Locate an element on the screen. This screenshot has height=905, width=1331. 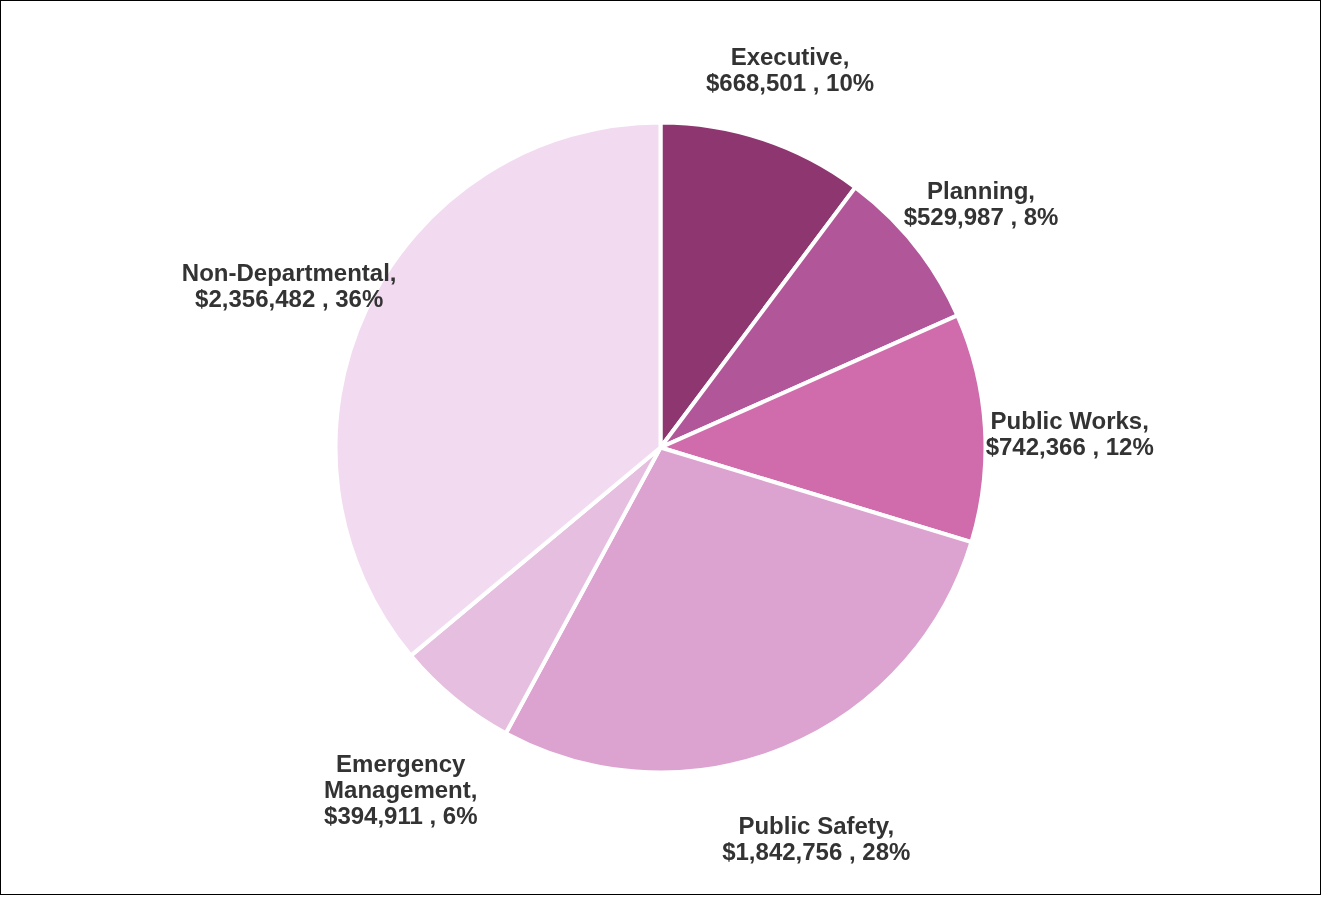
slice-label: Emergency Management, $394,911 , 6% is located at coordinates (401, 789).